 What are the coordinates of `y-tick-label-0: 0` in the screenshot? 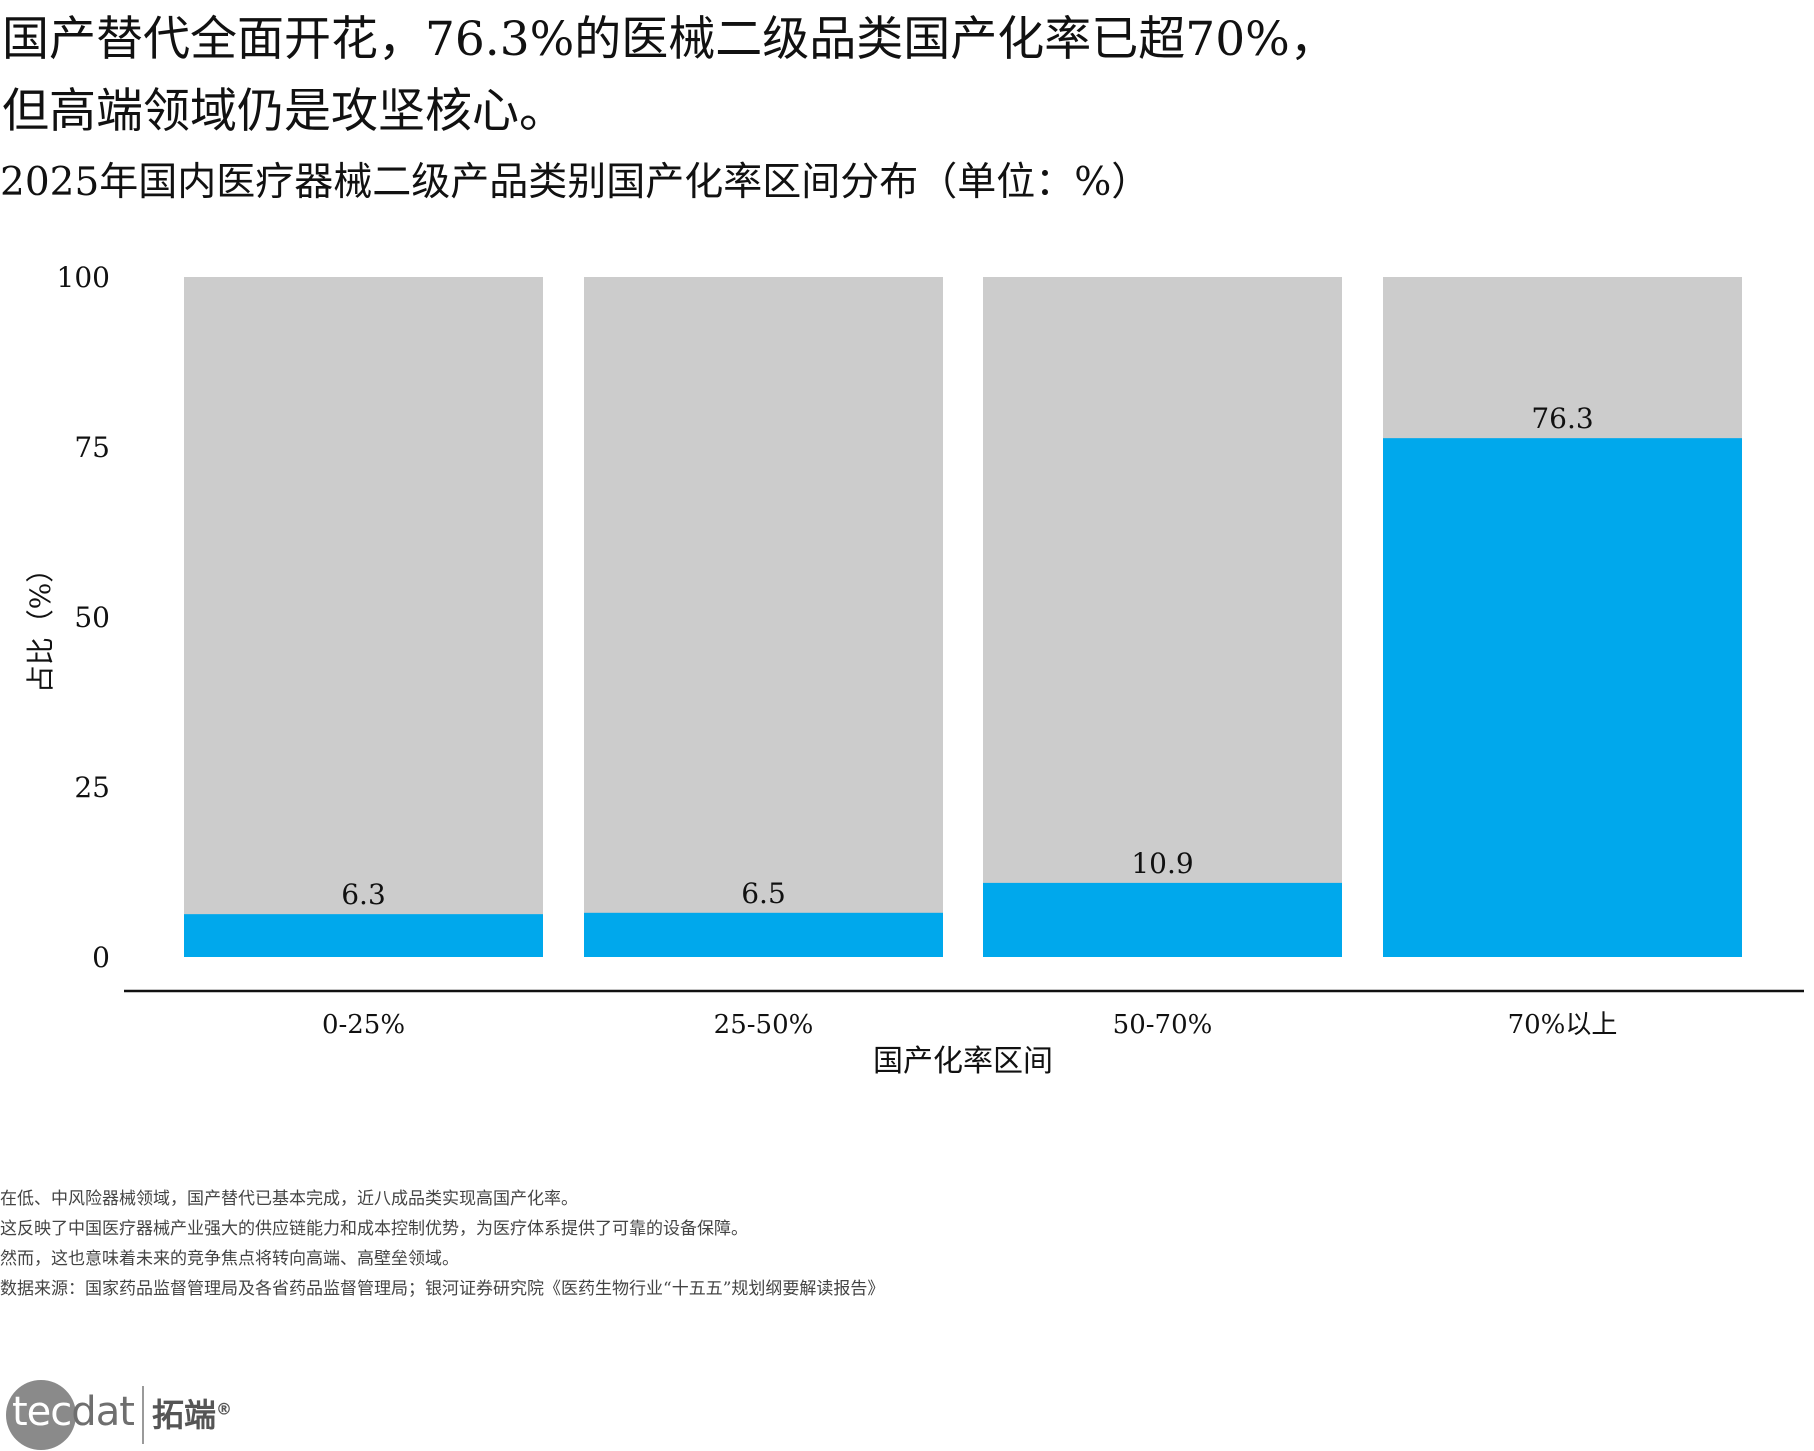 It's located at (101, 957).